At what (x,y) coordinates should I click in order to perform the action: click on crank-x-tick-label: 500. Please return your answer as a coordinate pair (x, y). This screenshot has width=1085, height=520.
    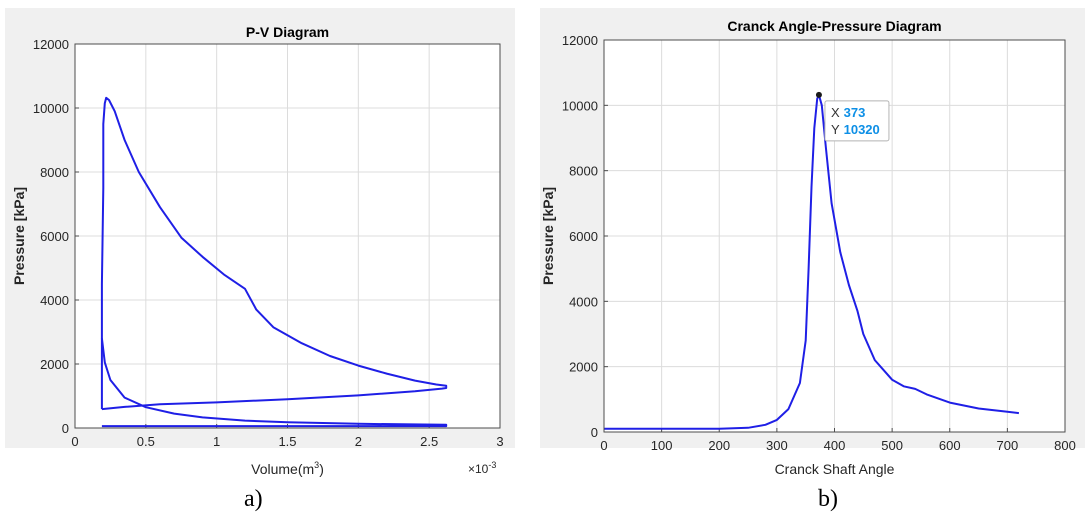
    Looking at the image, I should click on (892, 445).